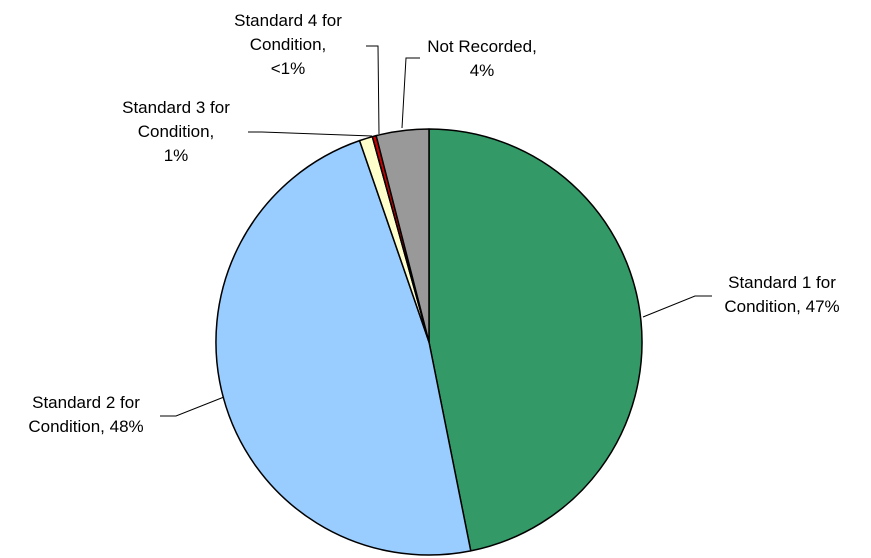  What do you see at coordinates (86, 402) in the screenshot?
I see `slice-label-line: Standard 2 for` at bounding box center [86, 402].